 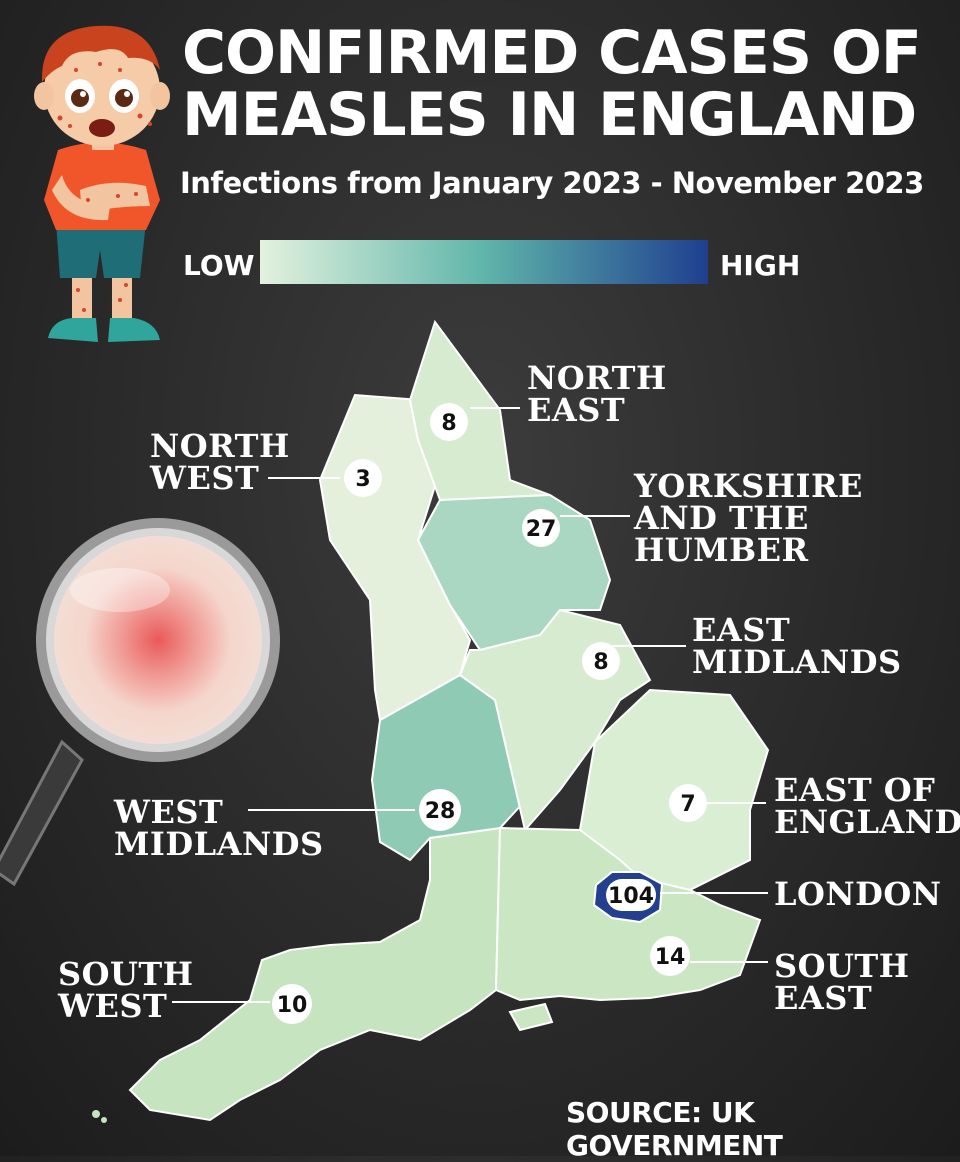 I want to click on title-line-2: MEASLES IN ENGLAND, so click(x=549, y=115).